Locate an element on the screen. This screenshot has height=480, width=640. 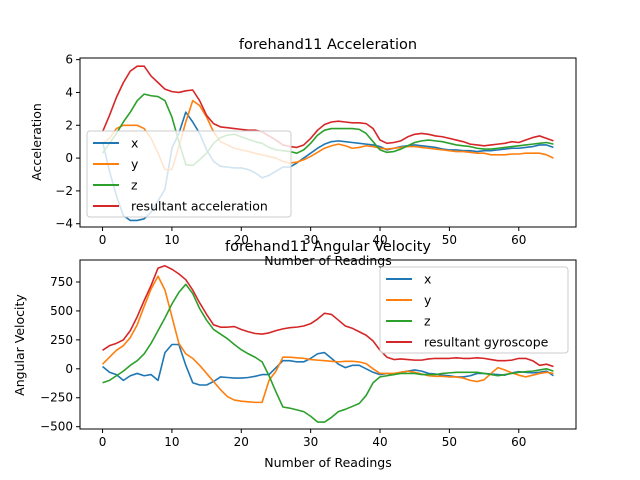
acceleration-x-tick-label: 0 is located at coordinates (103, 240).